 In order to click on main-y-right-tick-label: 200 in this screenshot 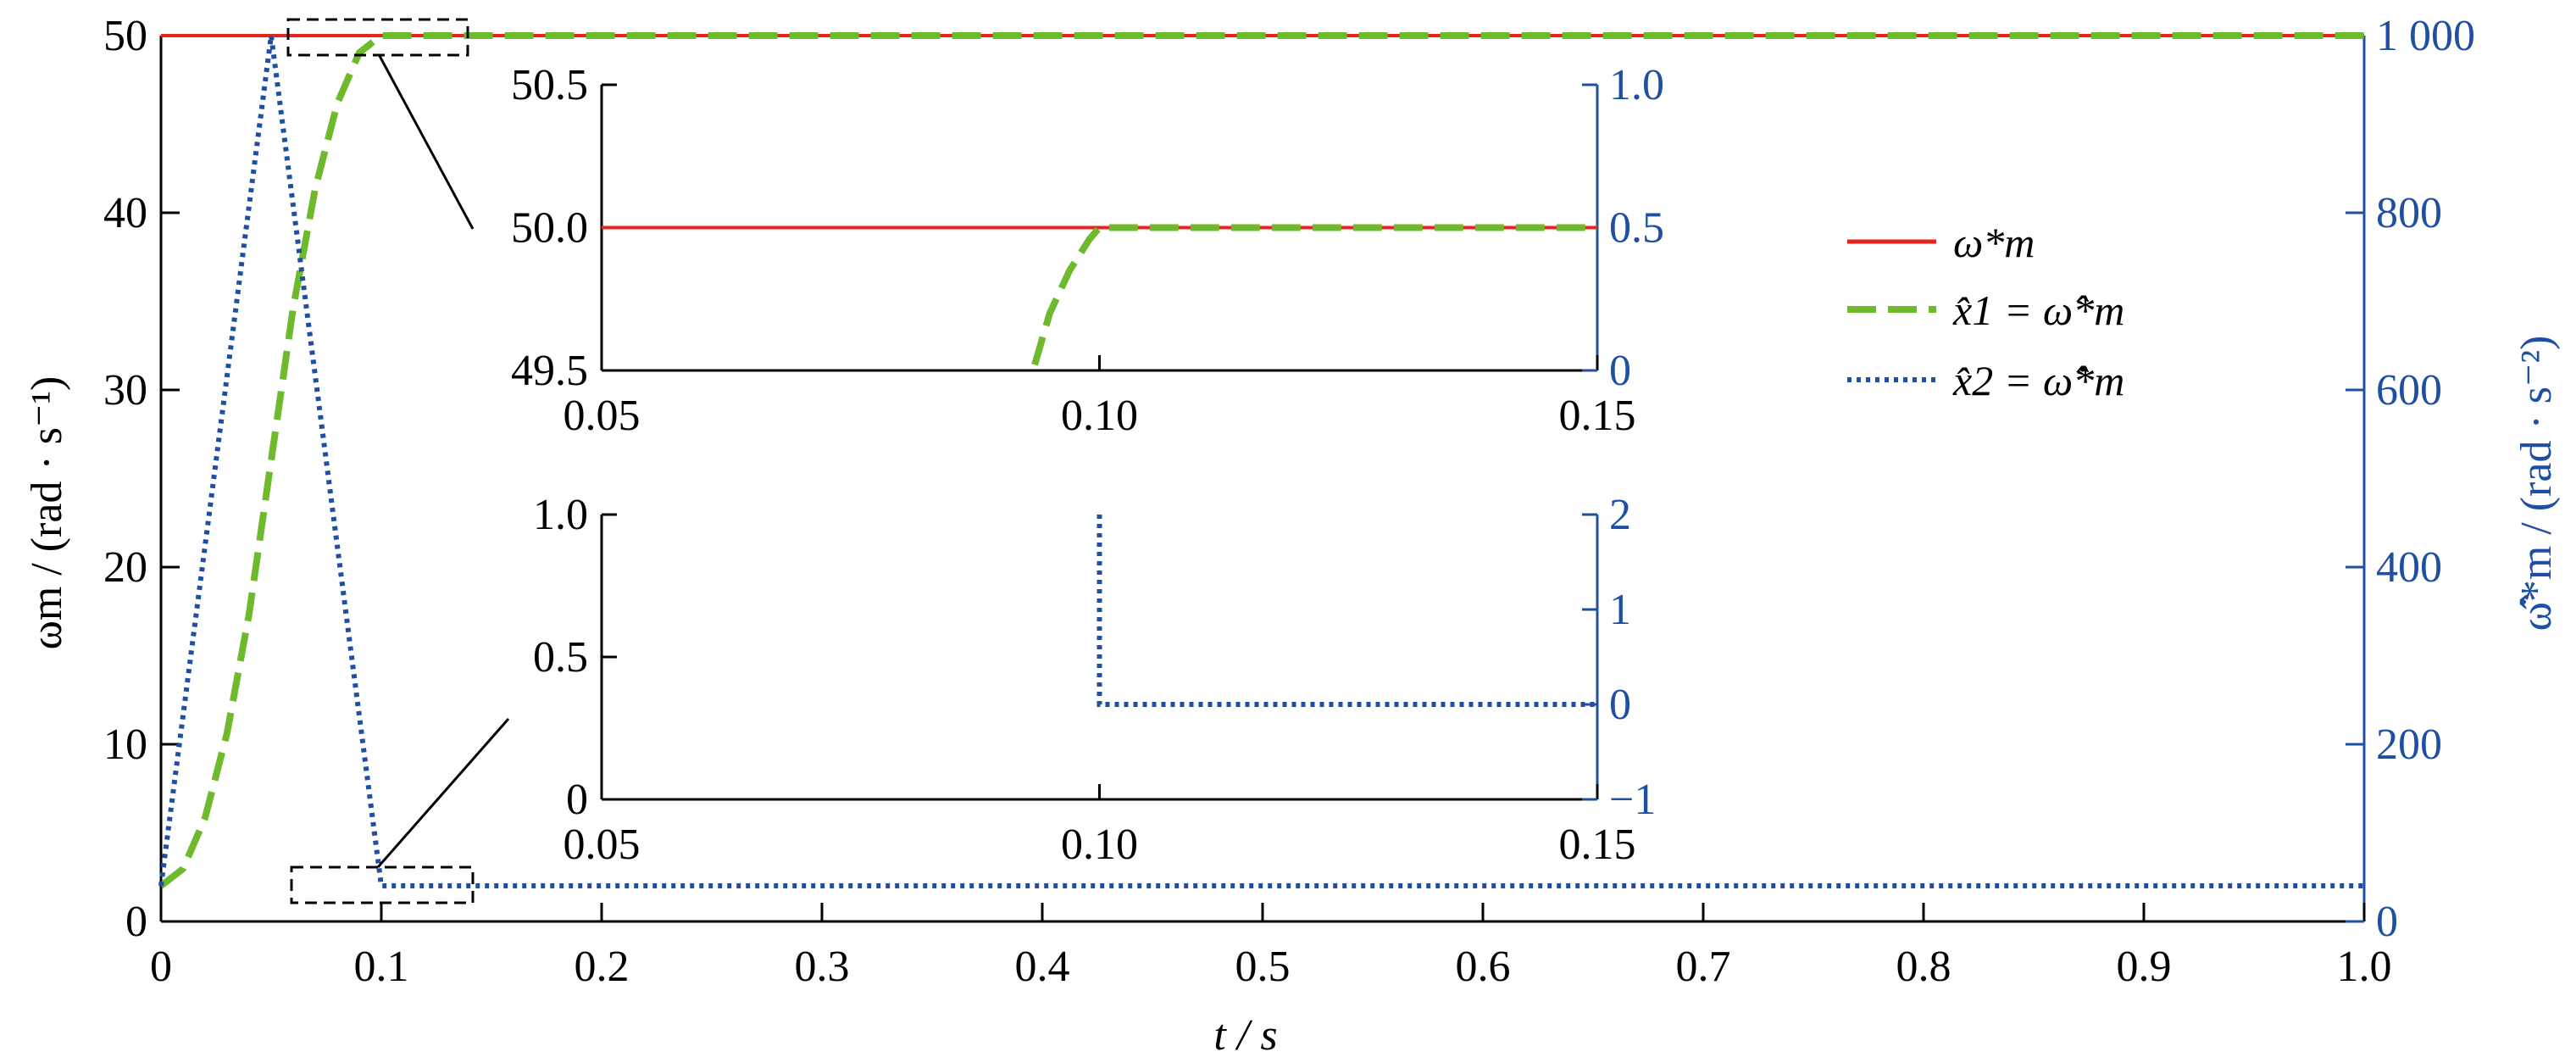, I will do `click(2409, 745)`.